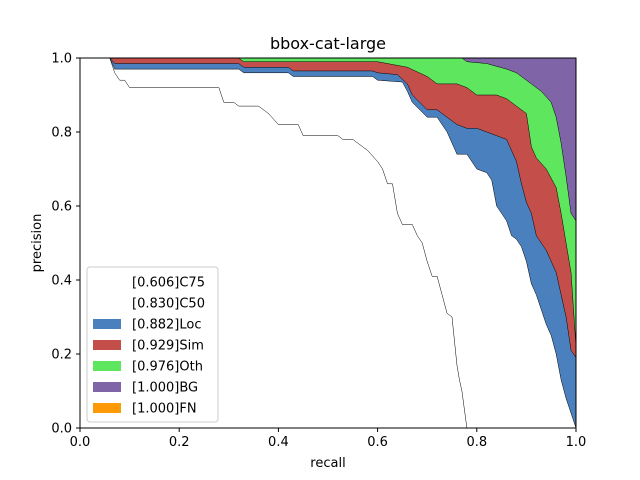 This screenshot has height=480, width=640. Describe the element at coordinates (328, 43) in the screenshot. I see `chart-title: bbox-cat-large` at that location.